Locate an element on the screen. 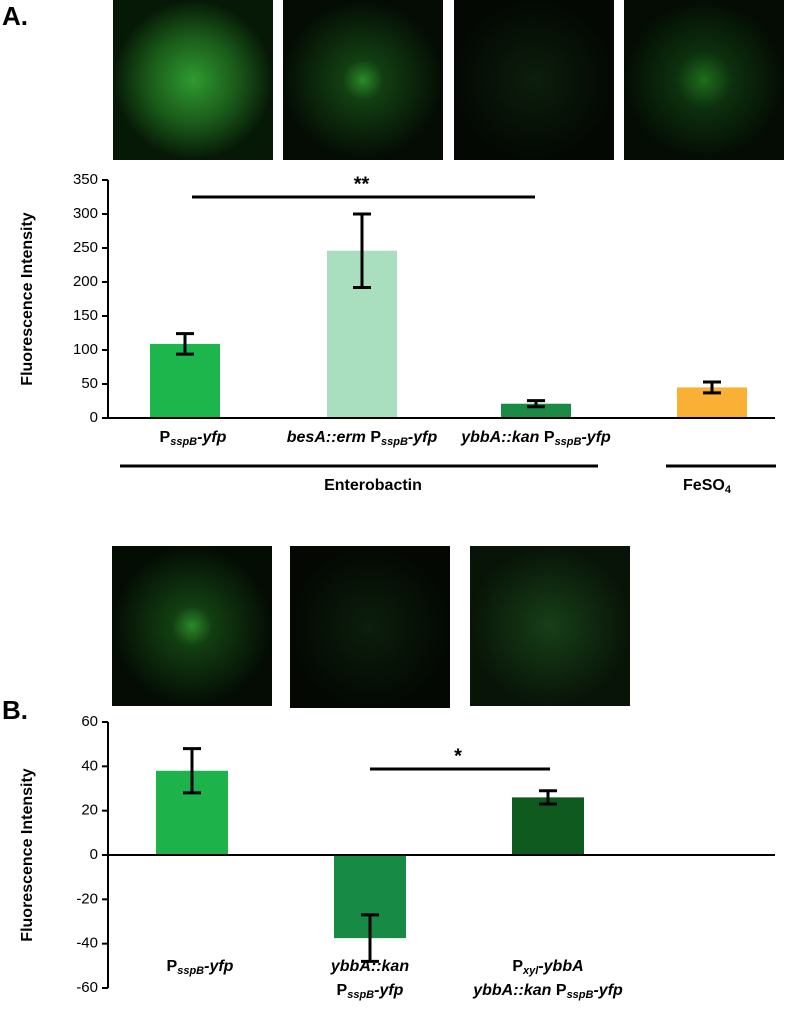  y-tick-label: 20 is located at coordinates (89, 810).